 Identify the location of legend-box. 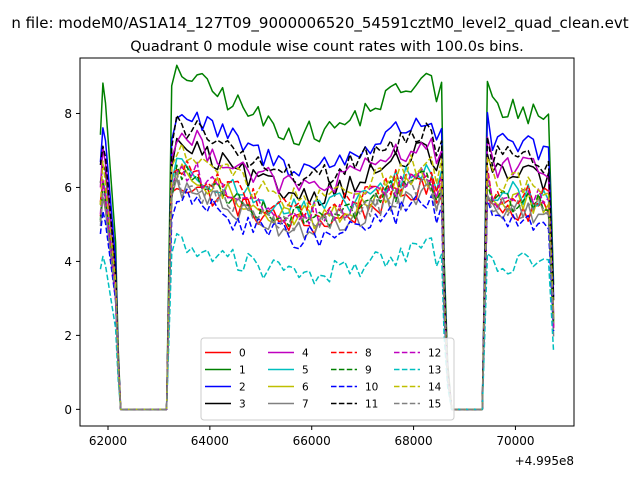
(327, 379).